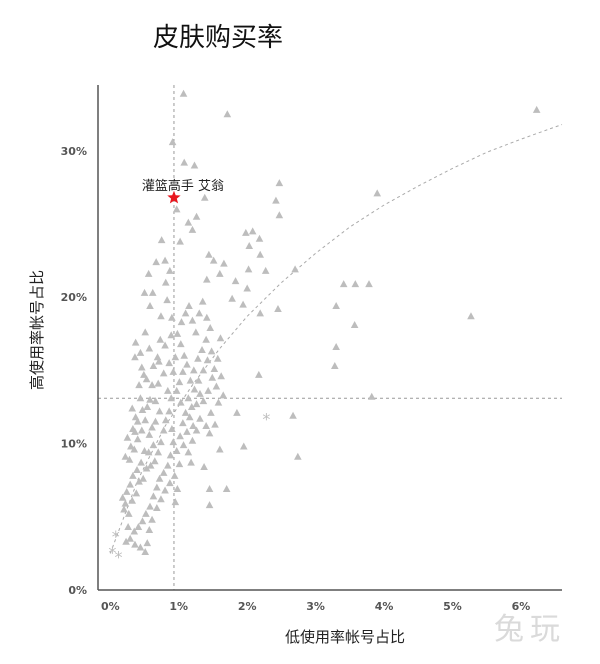  Describe the element at coordinates (452, 606) in the screenshot. I see `x-tick-label: 5%` at that location.